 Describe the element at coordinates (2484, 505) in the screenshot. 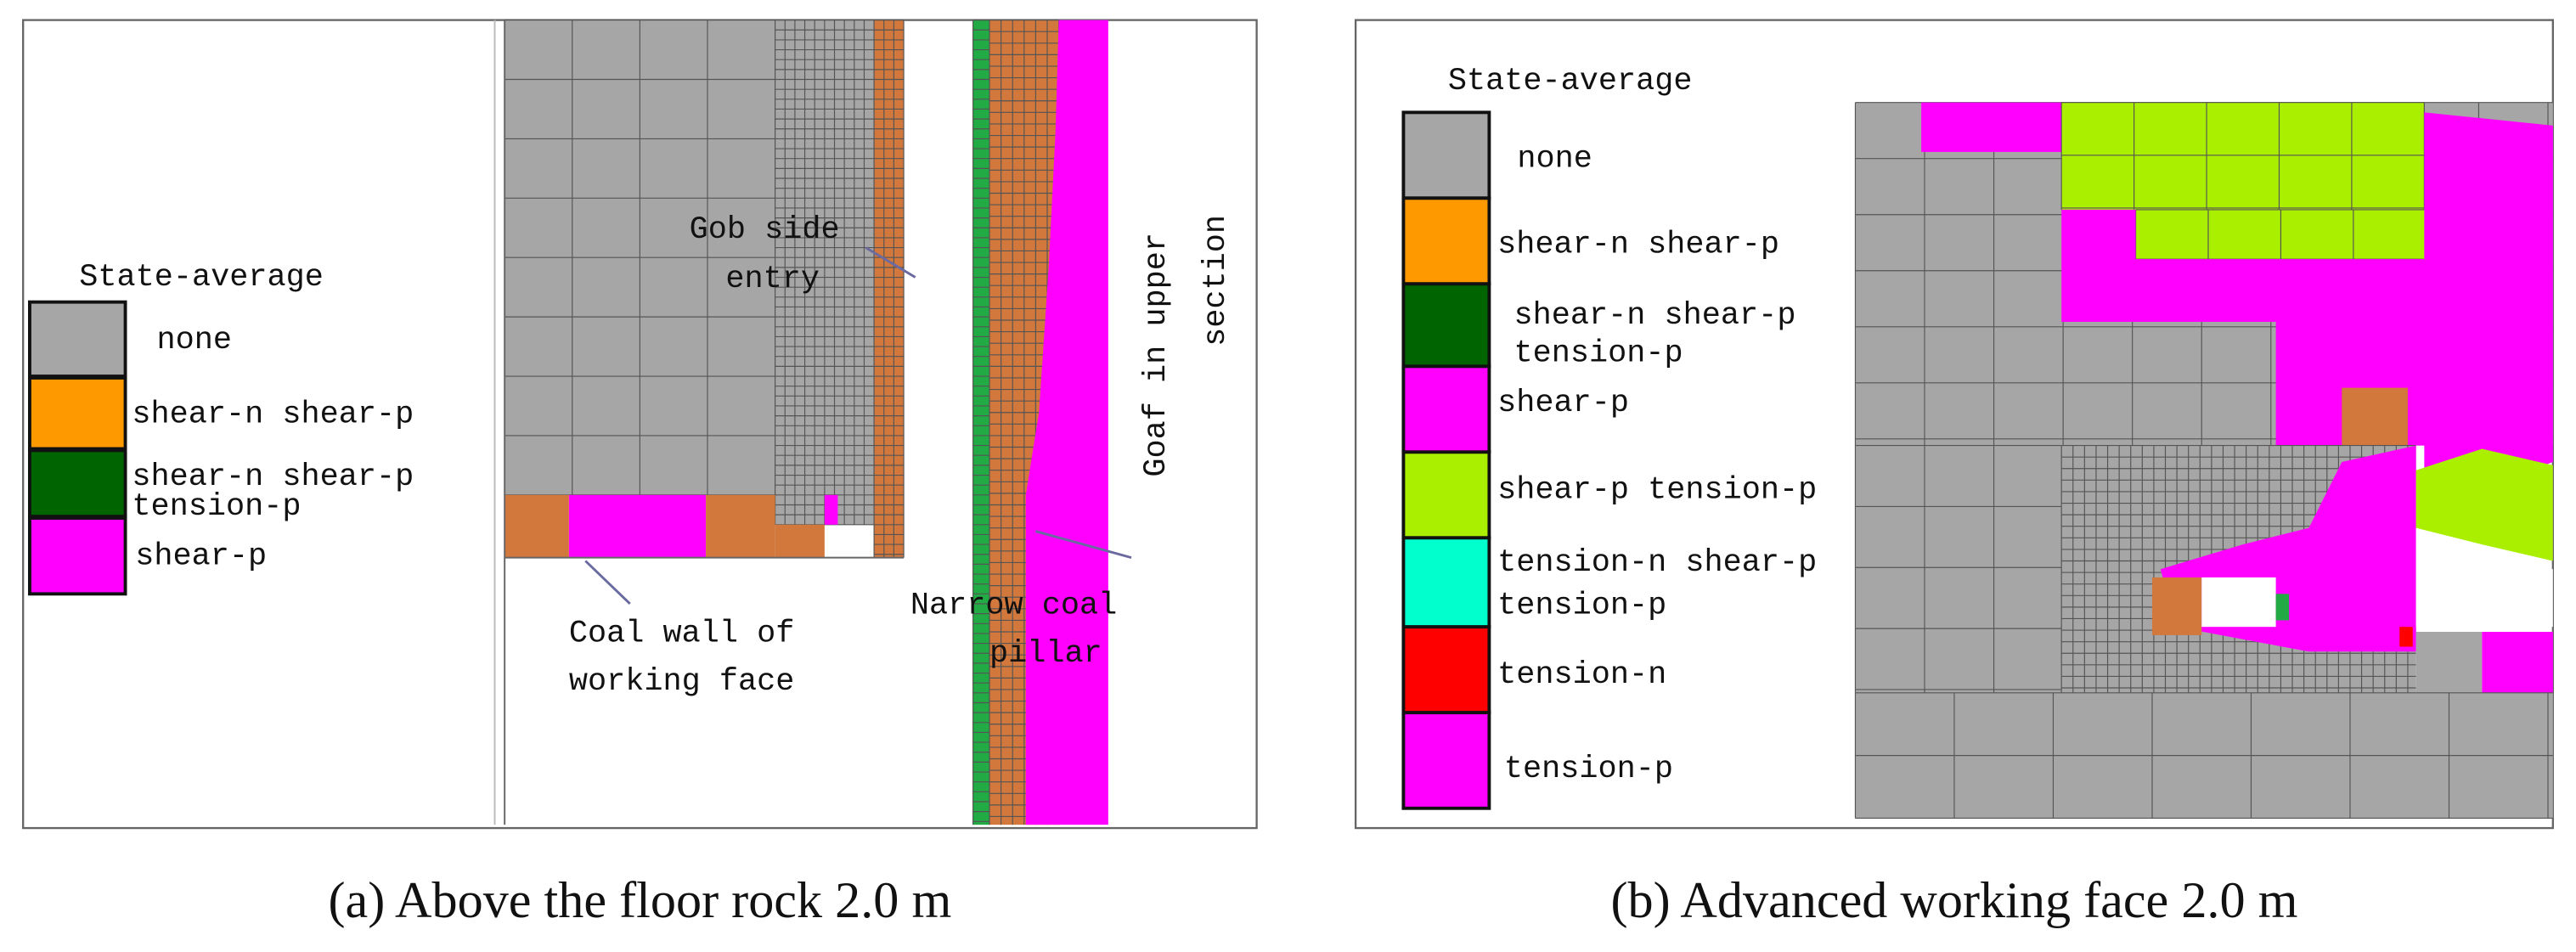

I see `tension-zone` at that location.